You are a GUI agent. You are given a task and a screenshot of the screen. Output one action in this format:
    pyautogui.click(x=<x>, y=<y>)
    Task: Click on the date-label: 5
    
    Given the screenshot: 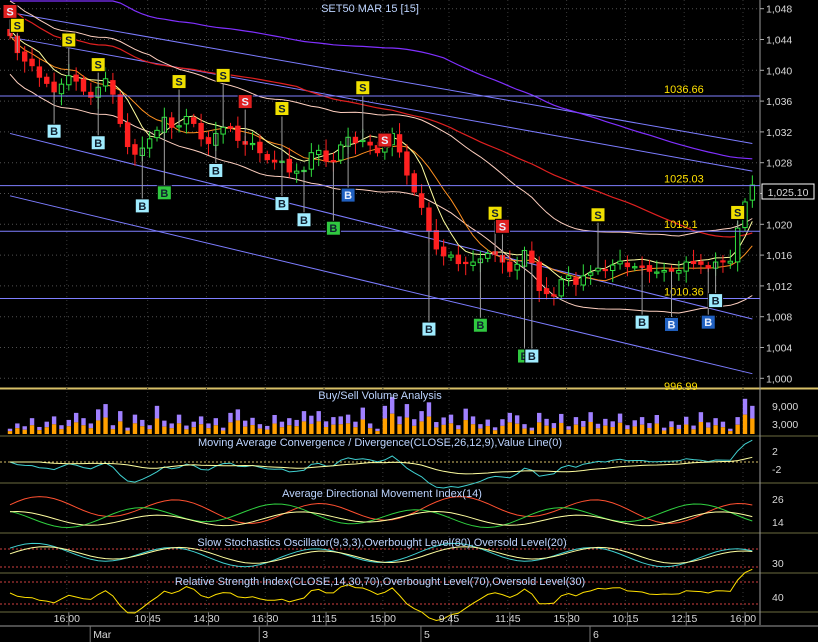 What is the action you would take?
    pyautogui.click(x=427, y=635)
    